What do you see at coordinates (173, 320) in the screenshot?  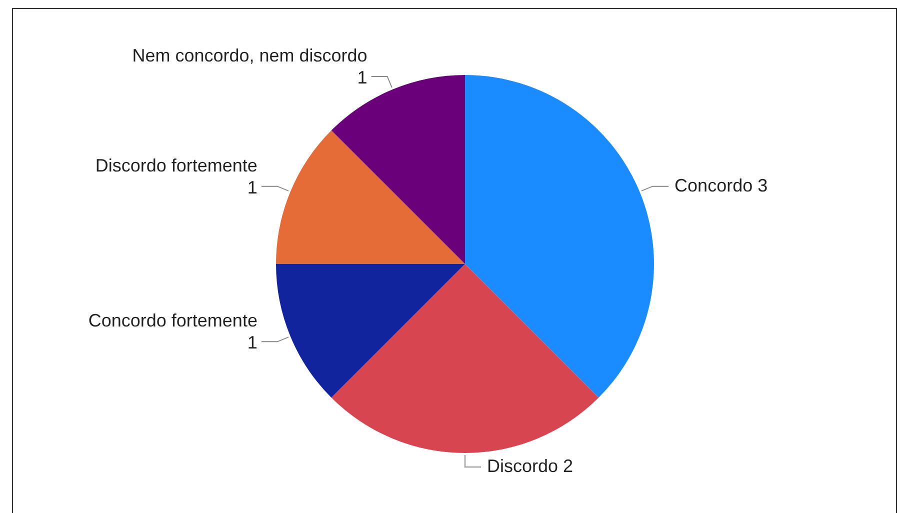 I see `slice-label: Concordo fortemente` at bounding box center [173, 320].